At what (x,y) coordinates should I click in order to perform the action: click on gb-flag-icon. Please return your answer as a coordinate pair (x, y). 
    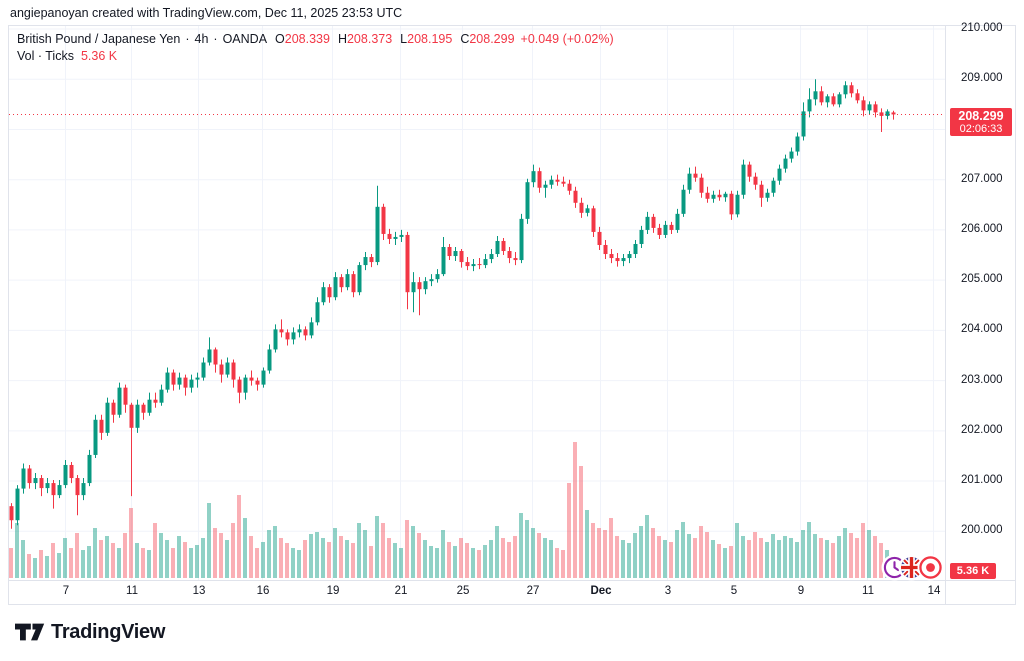
    Looking at the image, I should click on (911, 567).